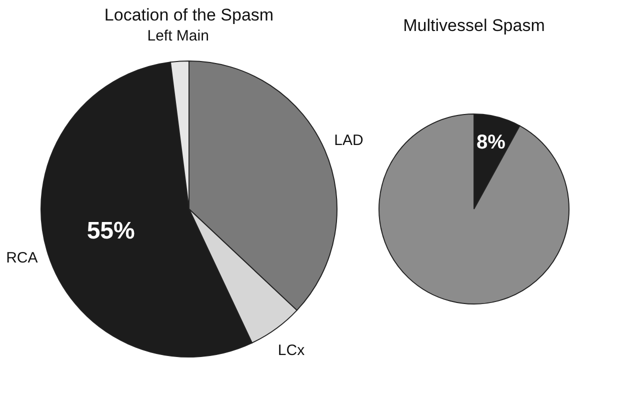 The image size is (627, 403). What do you see at coordinates (22, 258) in the screenshot?
I see `slice-label: RCA` at bounding box center [22, 258].